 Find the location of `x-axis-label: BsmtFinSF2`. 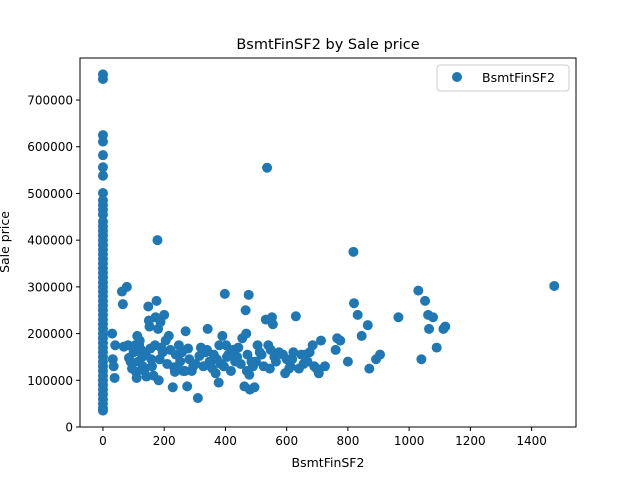

x-axis-label: BsmtFinSF2 is located at coordinates (328, 462).